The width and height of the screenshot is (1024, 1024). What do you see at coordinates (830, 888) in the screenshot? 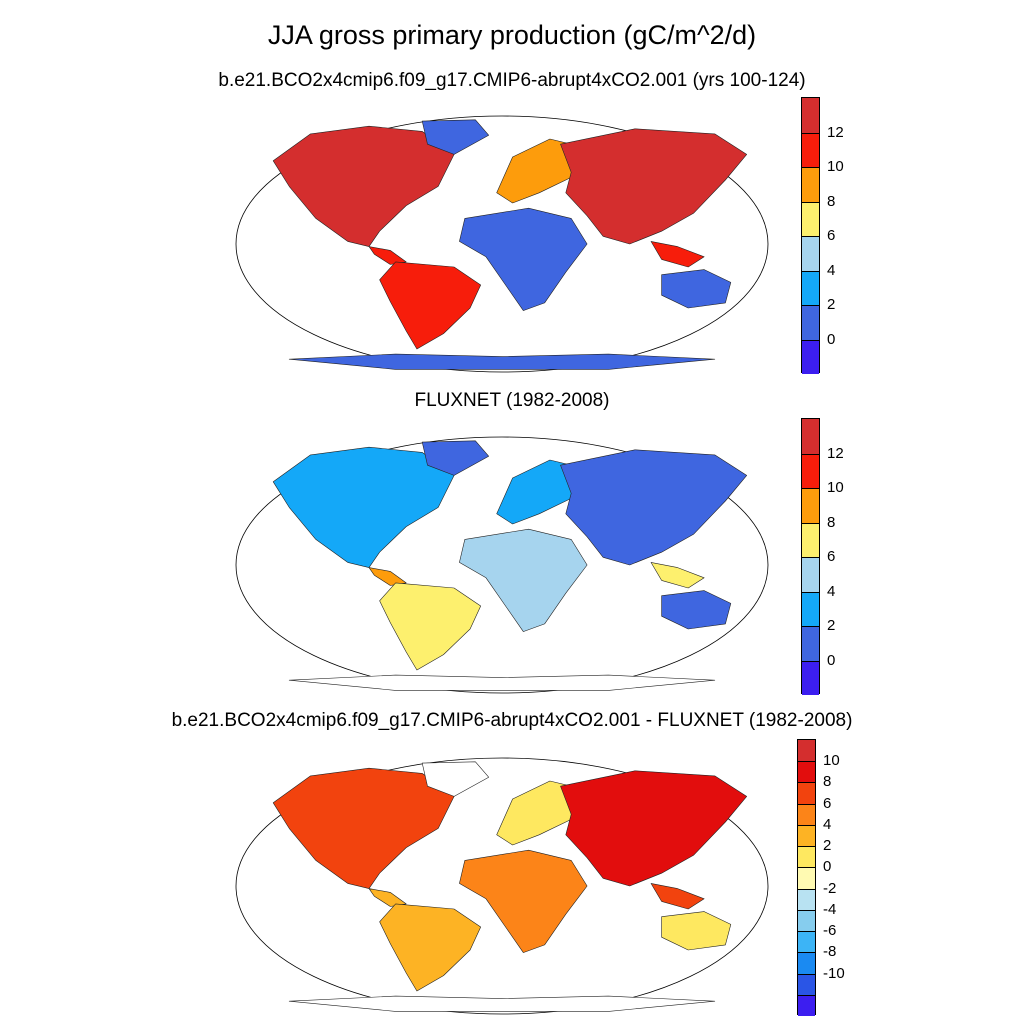
I see `colorbar-tick-label: -2` at bounding box center [830, 888].